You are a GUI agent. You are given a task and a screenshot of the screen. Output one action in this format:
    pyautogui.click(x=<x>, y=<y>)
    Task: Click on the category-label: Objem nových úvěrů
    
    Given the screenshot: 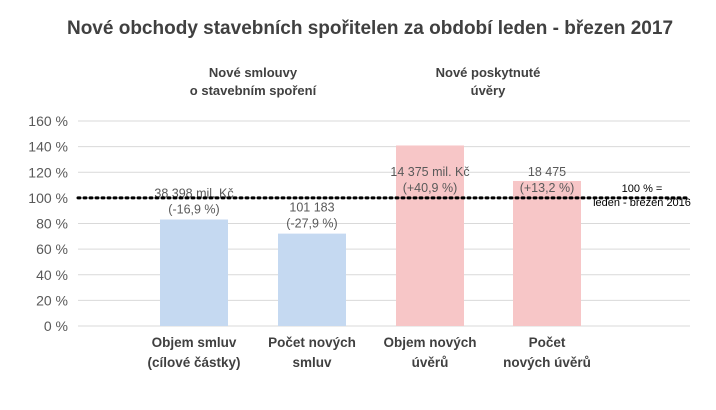 What is the action you would take?
    pyautogui.click(x=429, y=352)
    